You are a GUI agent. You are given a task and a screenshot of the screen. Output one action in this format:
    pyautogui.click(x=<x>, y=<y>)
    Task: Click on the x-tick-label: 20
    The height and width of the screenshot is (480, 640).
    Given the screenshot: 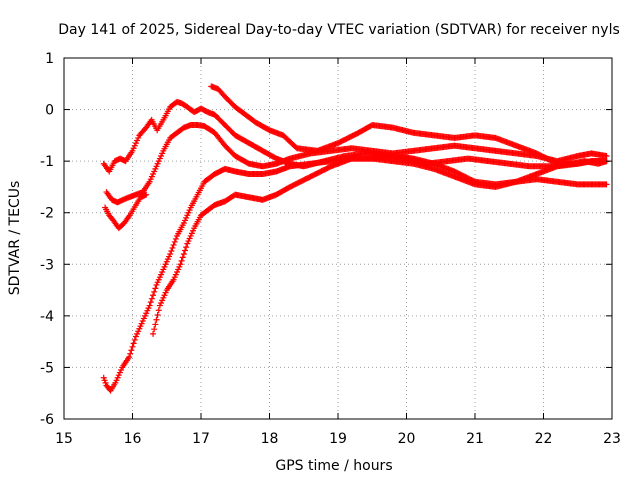 What is the action you would take?
    pyautogui.click(x=407, y=439)
    